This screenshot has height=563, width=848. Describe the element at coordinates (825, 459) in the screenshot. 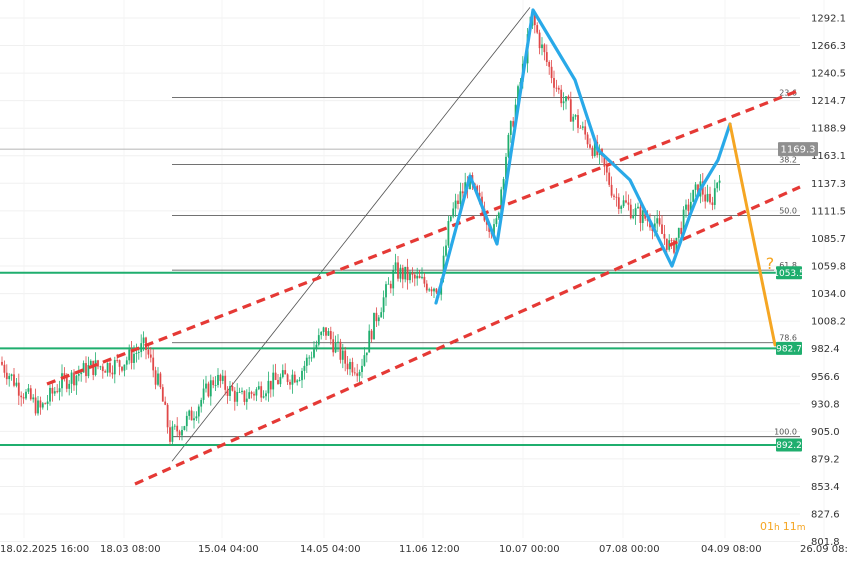

I see `y-tick-label: 879.2` at that location.